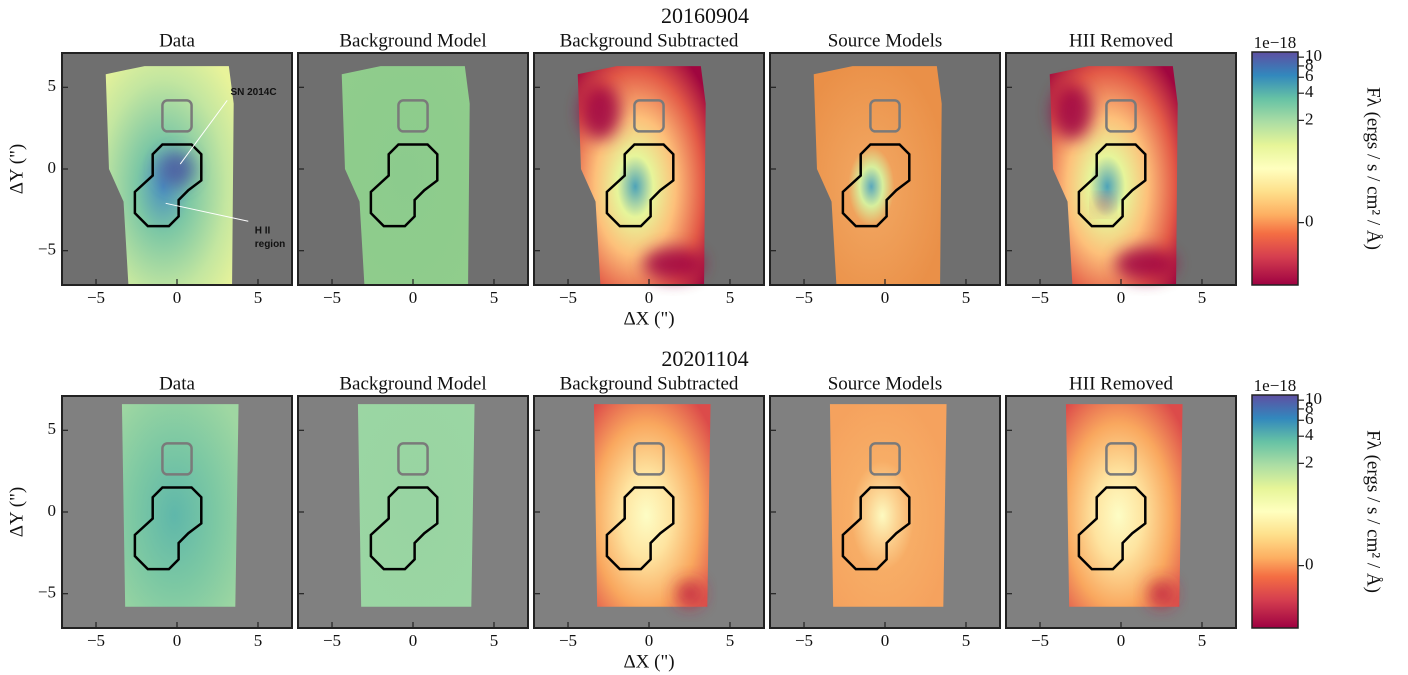  I want to click on colorbar-tick-label: 4, so click(1309, 91).